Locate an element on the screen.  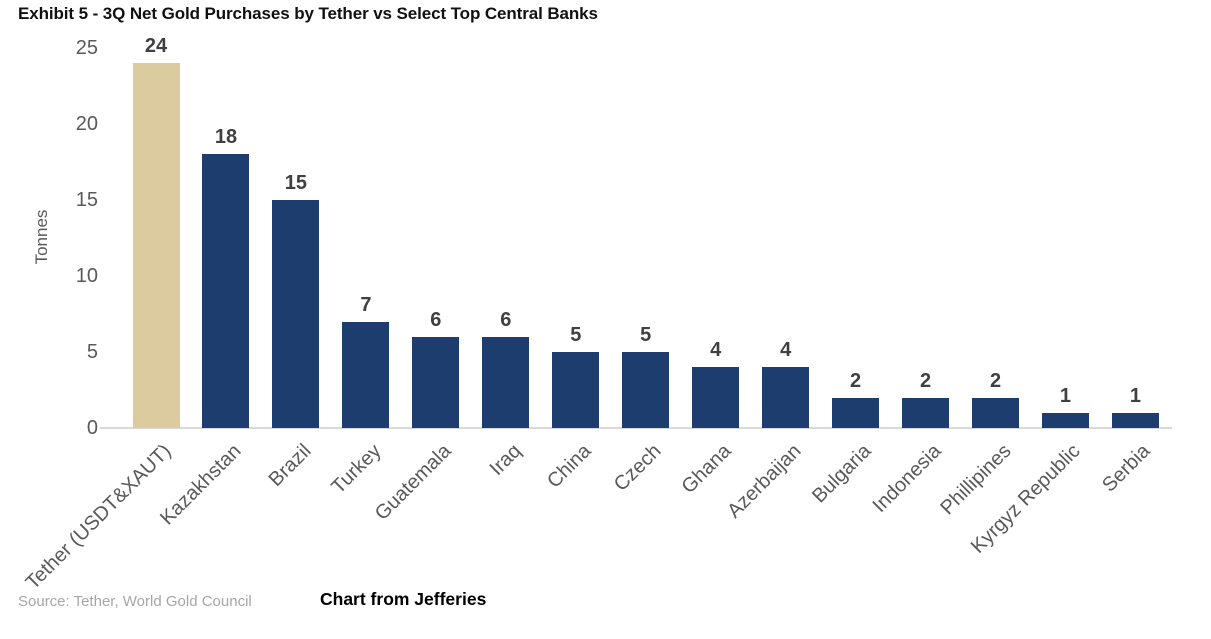
chart-attribution-caption: Chart from Jefferies is located at coordinates (403, 599).